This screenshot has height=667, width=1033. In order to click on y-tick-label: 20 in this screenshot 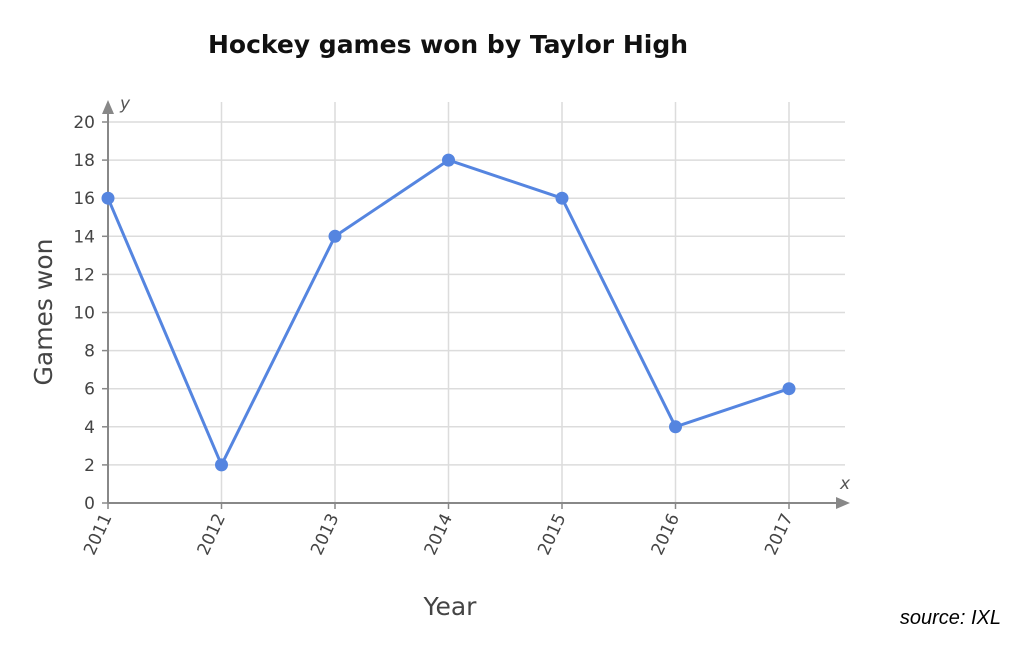, I will do `click(84, 123)`.